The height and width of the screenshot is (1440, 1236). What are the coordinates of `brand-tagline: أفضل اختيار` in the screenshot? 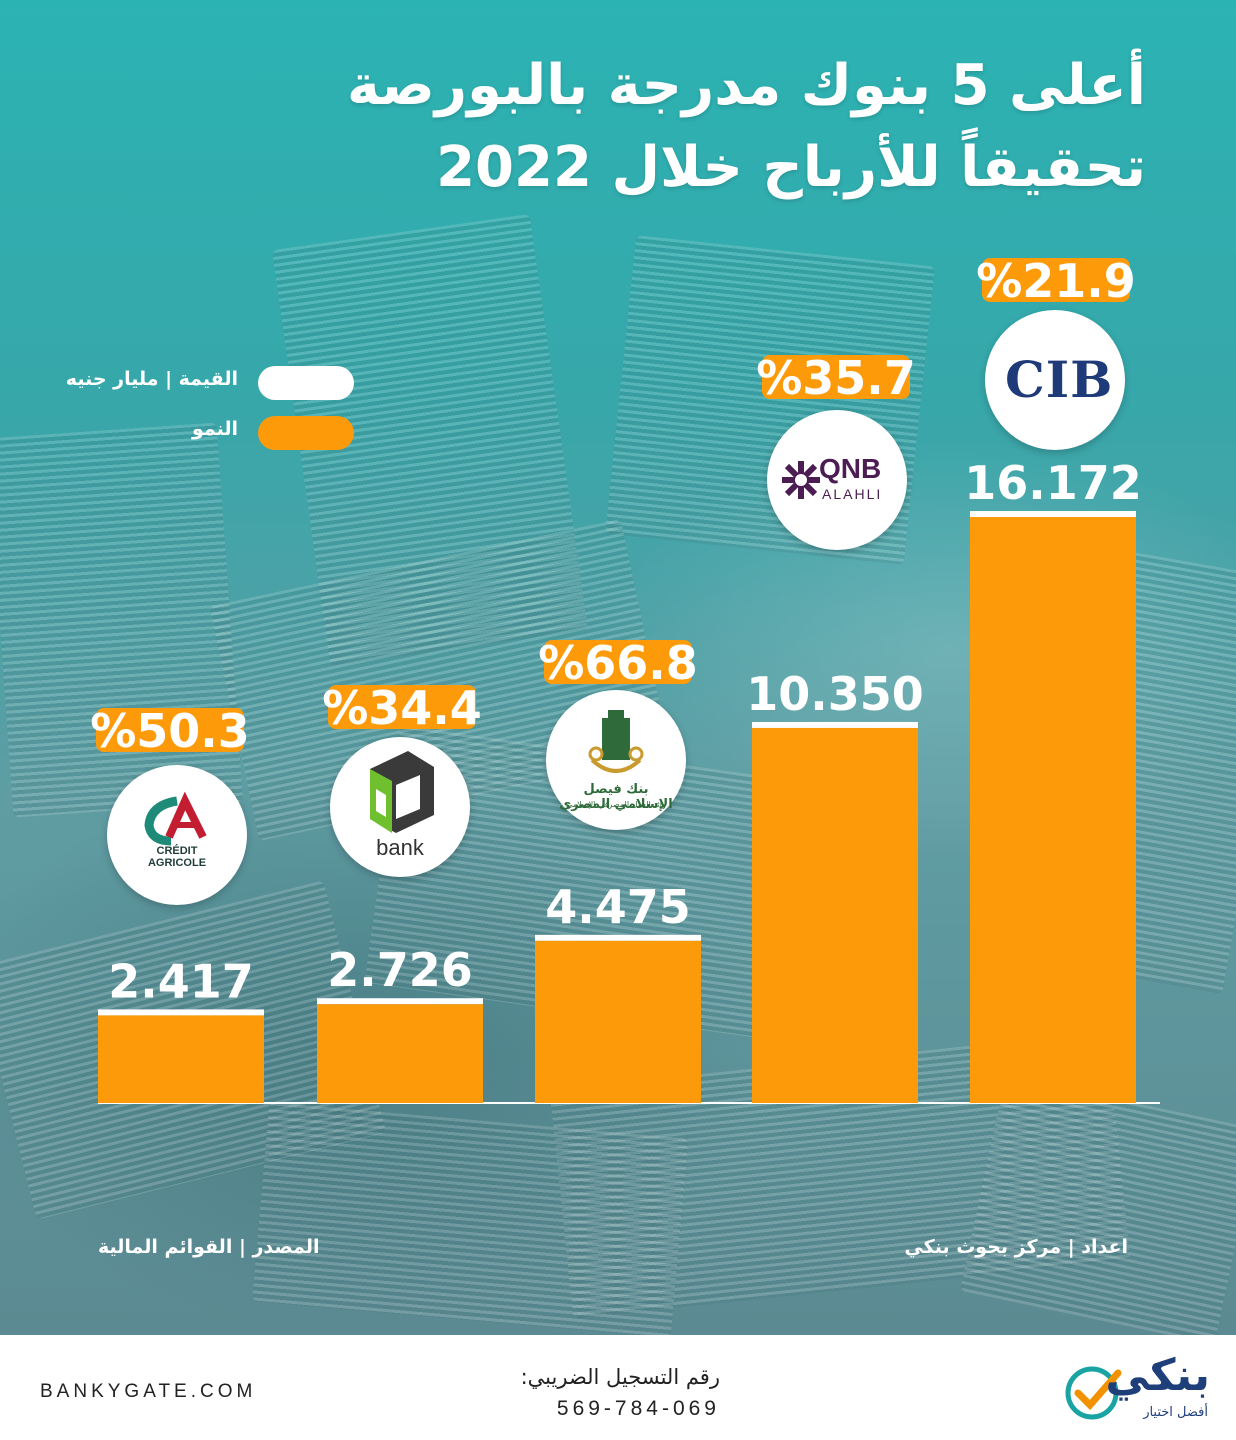 It's located at (1175, 1412).